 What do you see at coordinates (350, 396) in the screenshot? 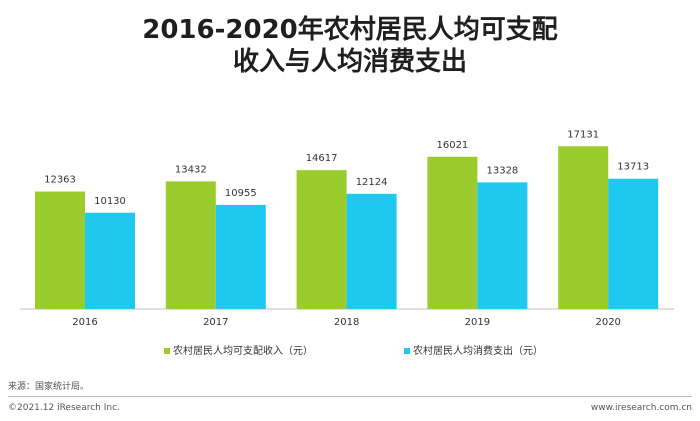
I see `footer-divider` at bounding box center [350, 396].